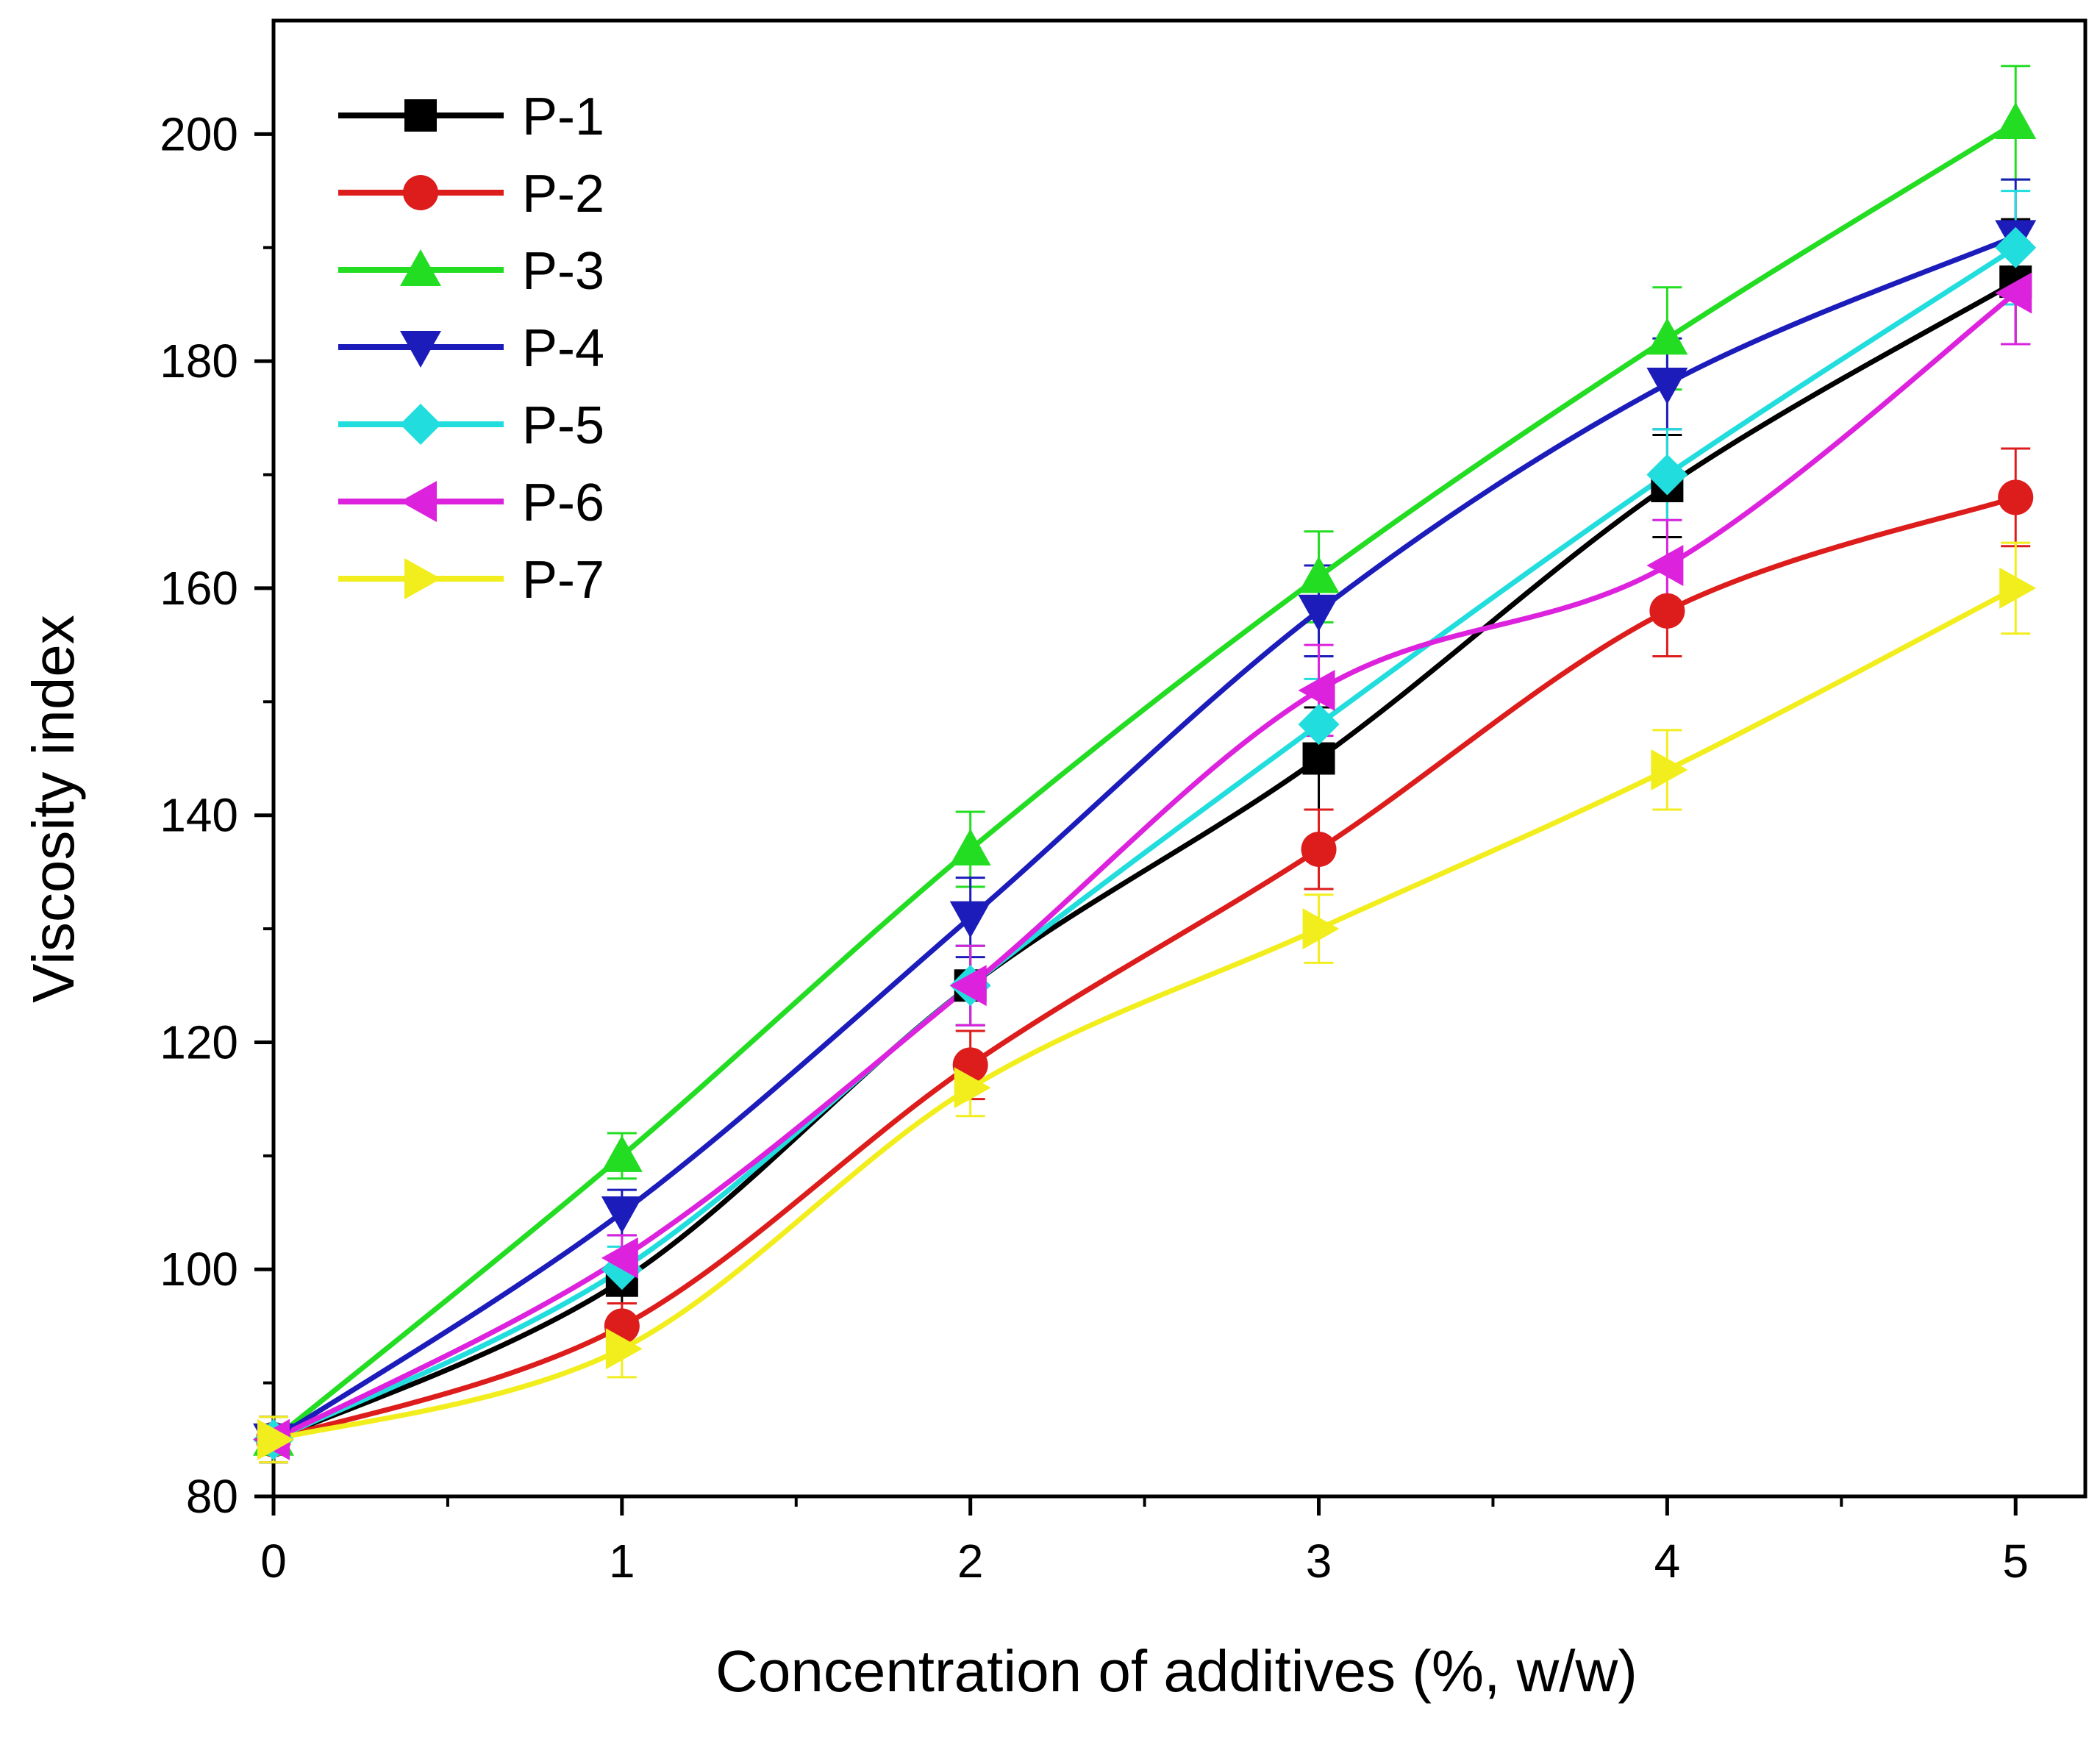 The width and height of the screenshot is (2100, 1742). Describe the element at coordinates (199, 588) in the screenshot. I see `y-tick-label: 160` at that location.